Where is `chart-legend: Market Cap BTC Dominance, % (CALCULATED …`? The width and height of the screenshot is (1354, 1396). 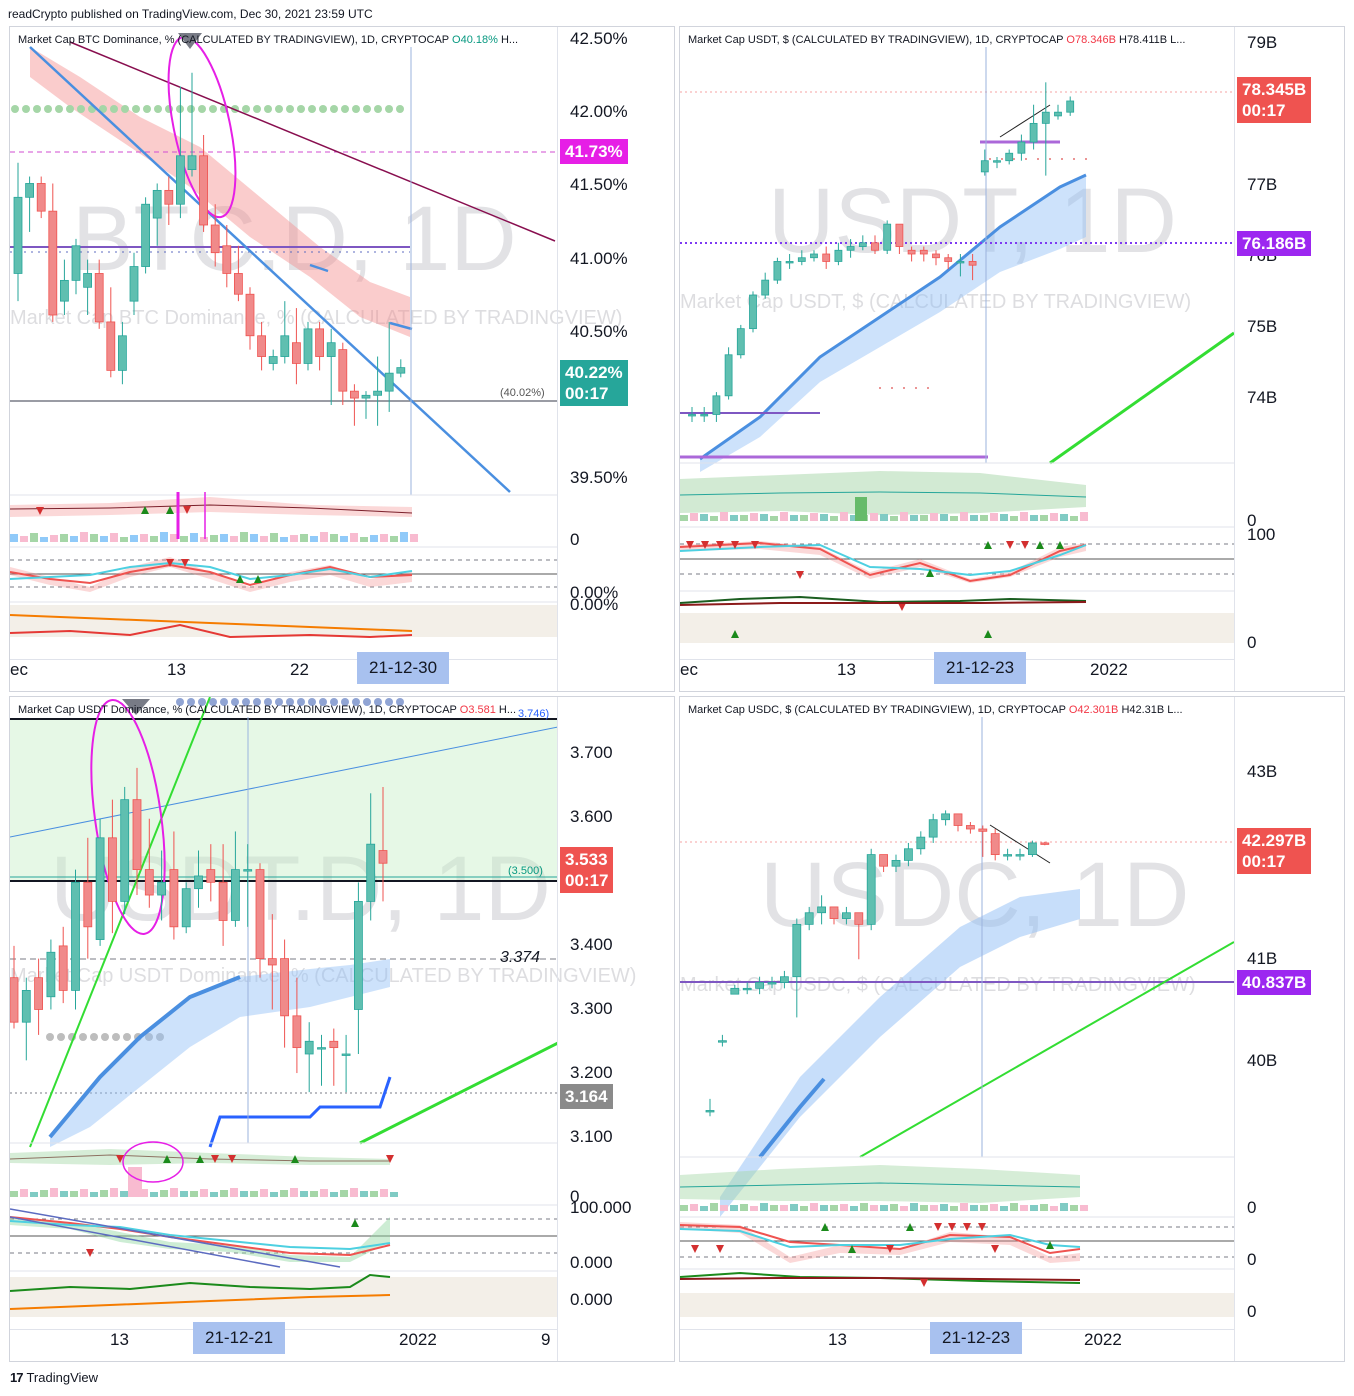
chart-legend: Market Cap BTC Dominance, % (CALCULATED … is located at coordinates (268, 40).